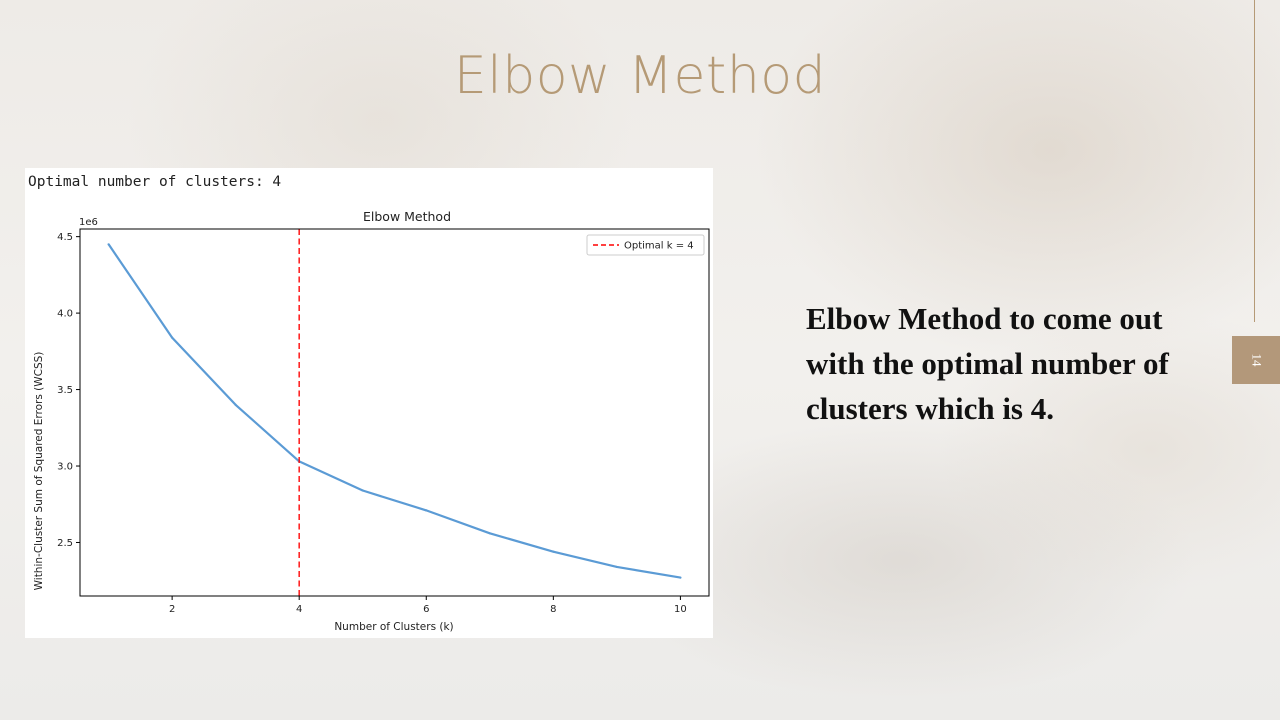  Describe the element at coordinates (88, 222) in the screenshot. I see `y-offset-label: 1e6` at that location.